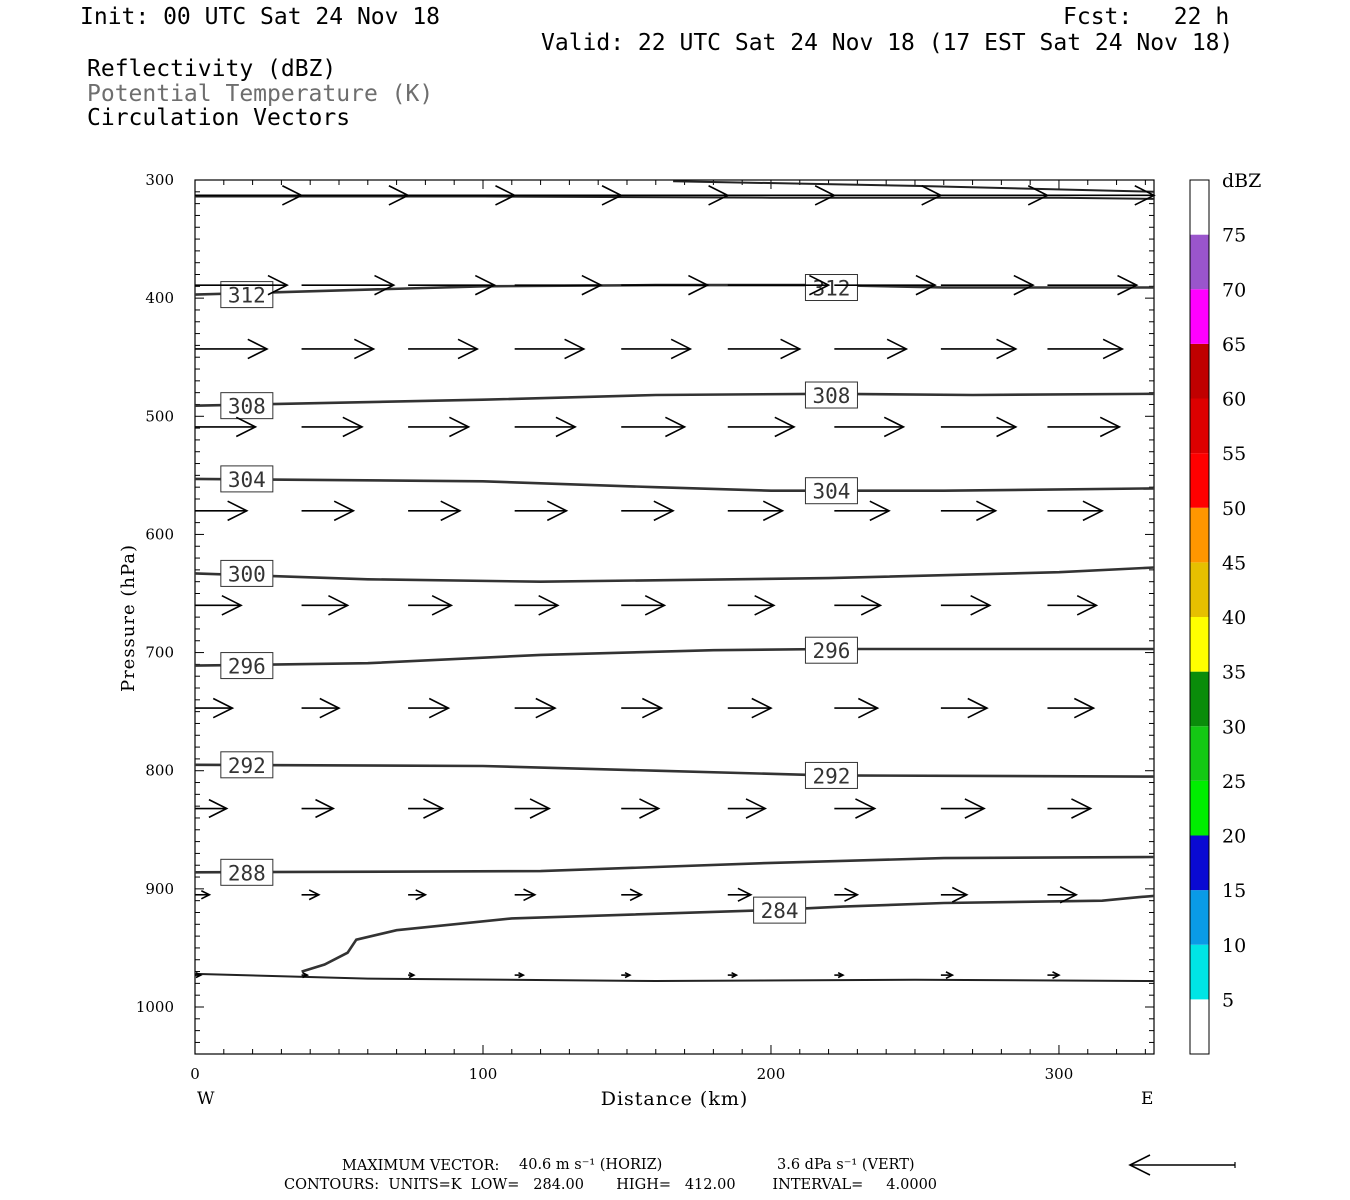 The height and width of the screenshot is (1200, 1350). I want to click on contour-label: 312, so click(247, 296).